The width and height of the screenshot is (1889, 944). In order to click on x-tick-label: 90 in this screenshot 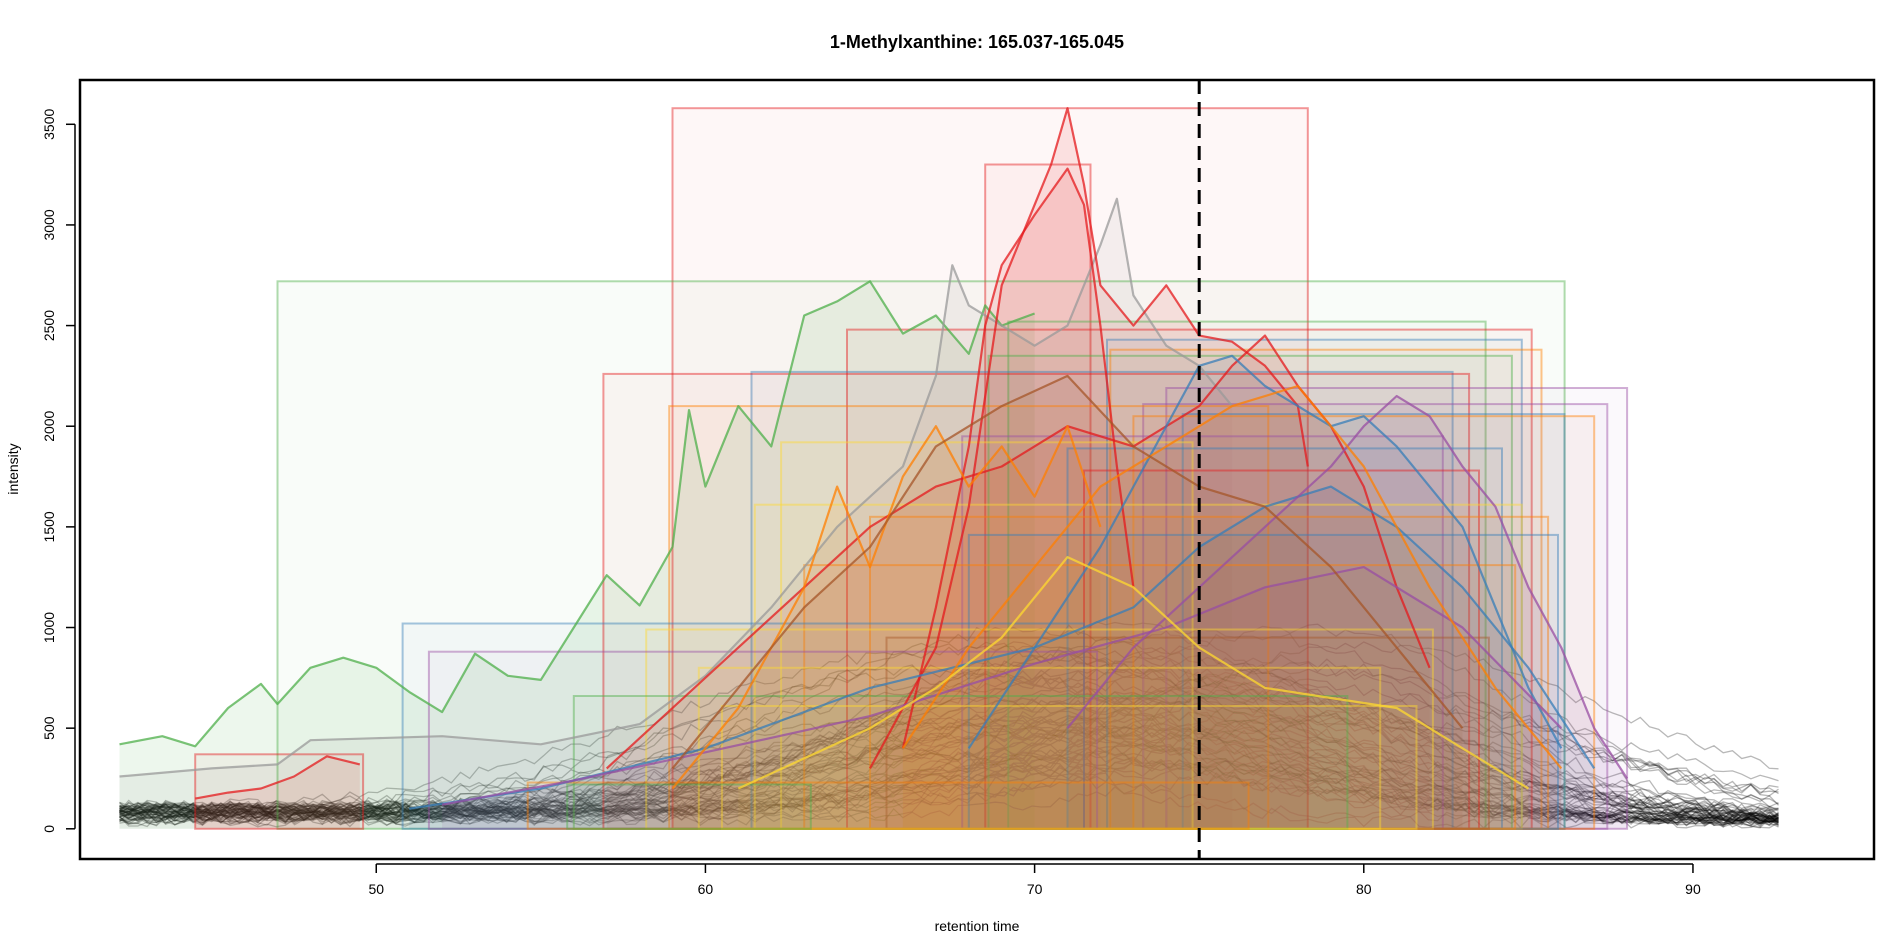, I will do `click(1693, 889)`.